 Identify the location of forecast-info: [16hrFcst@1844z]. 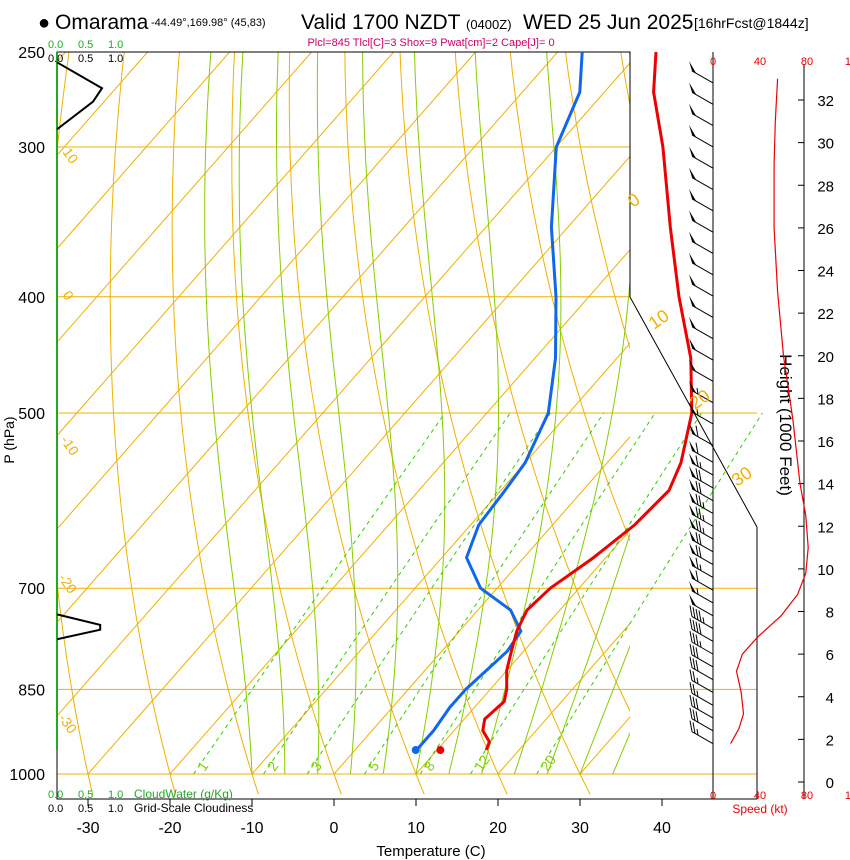
(751, 23).